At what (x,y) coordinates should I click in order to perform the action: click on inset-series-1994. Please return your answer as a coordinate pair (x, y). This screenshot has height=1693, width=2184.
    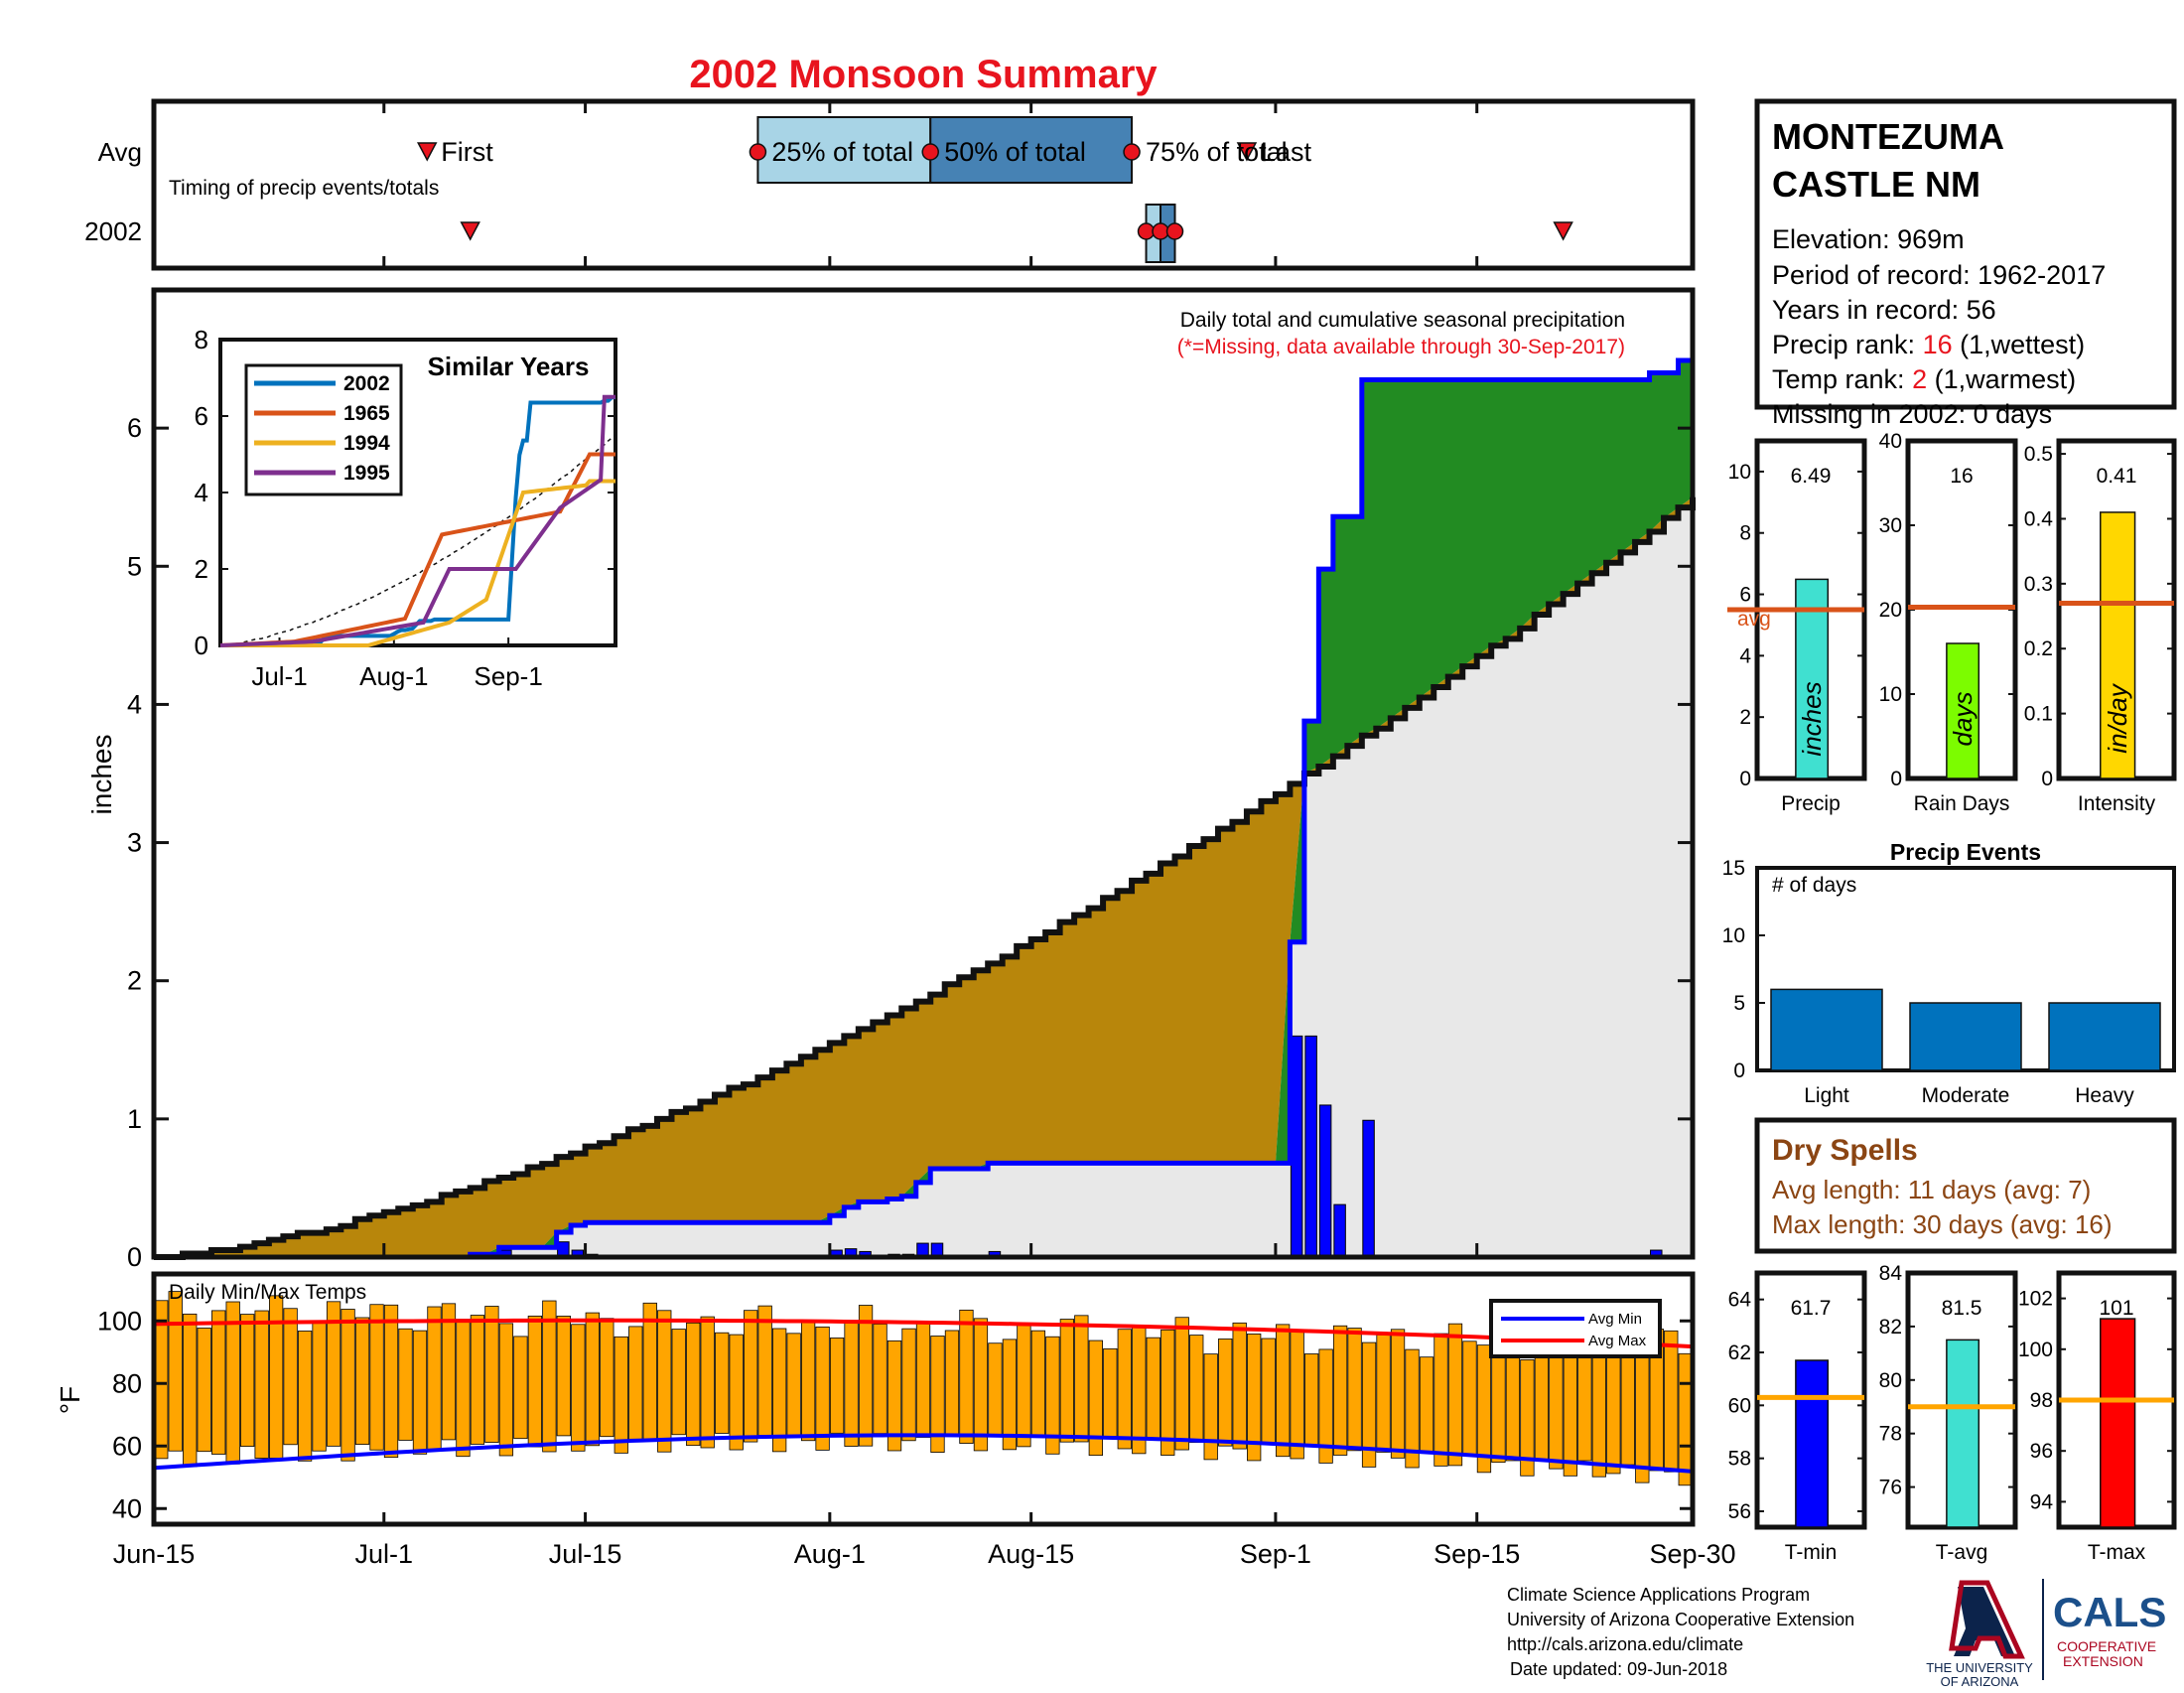
    Looking at the image, I should click on (417, 563).